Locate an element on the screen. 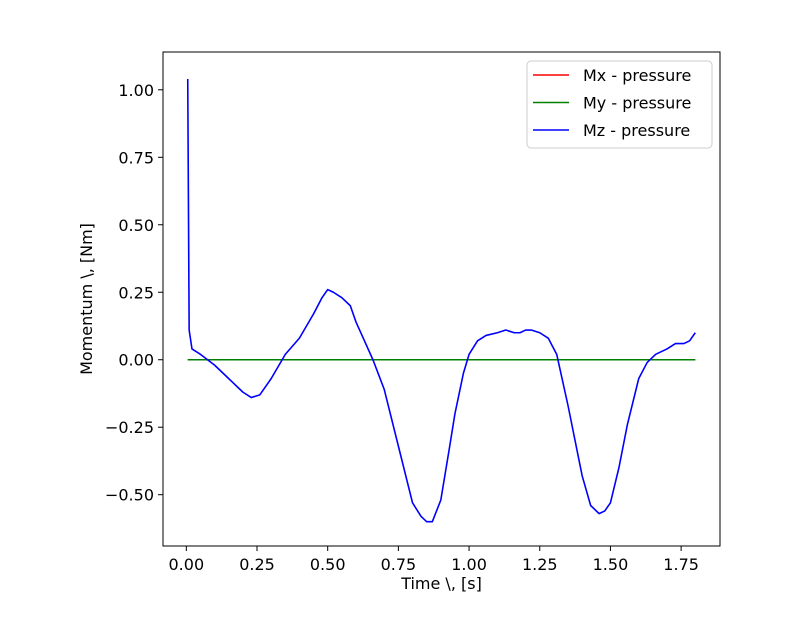  legend-box is located at coordinates (619, 104).